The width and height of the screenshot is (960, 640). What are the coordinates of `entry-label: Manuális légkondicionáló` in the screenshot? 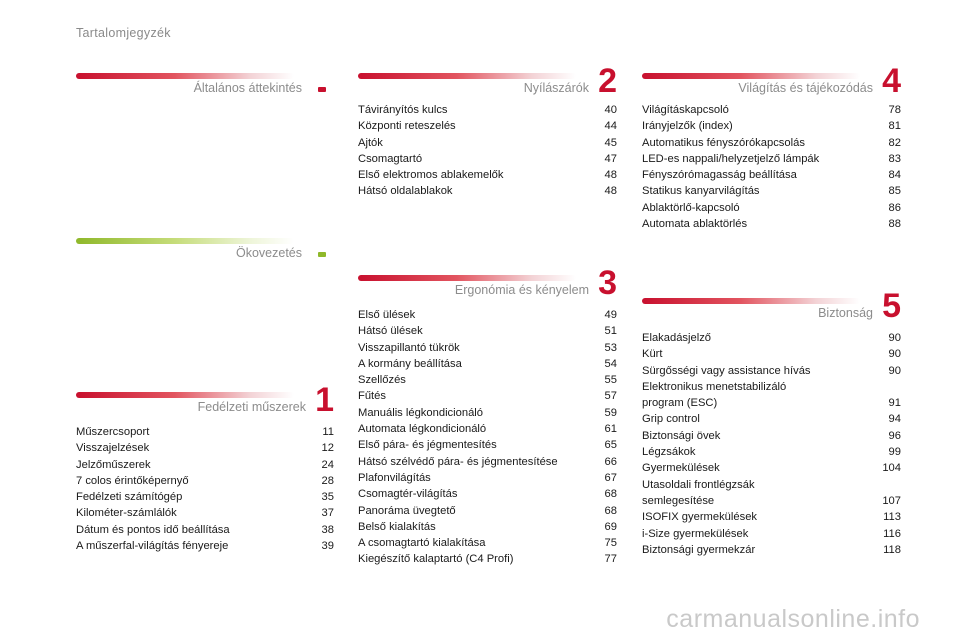 It's located at (421, 412).